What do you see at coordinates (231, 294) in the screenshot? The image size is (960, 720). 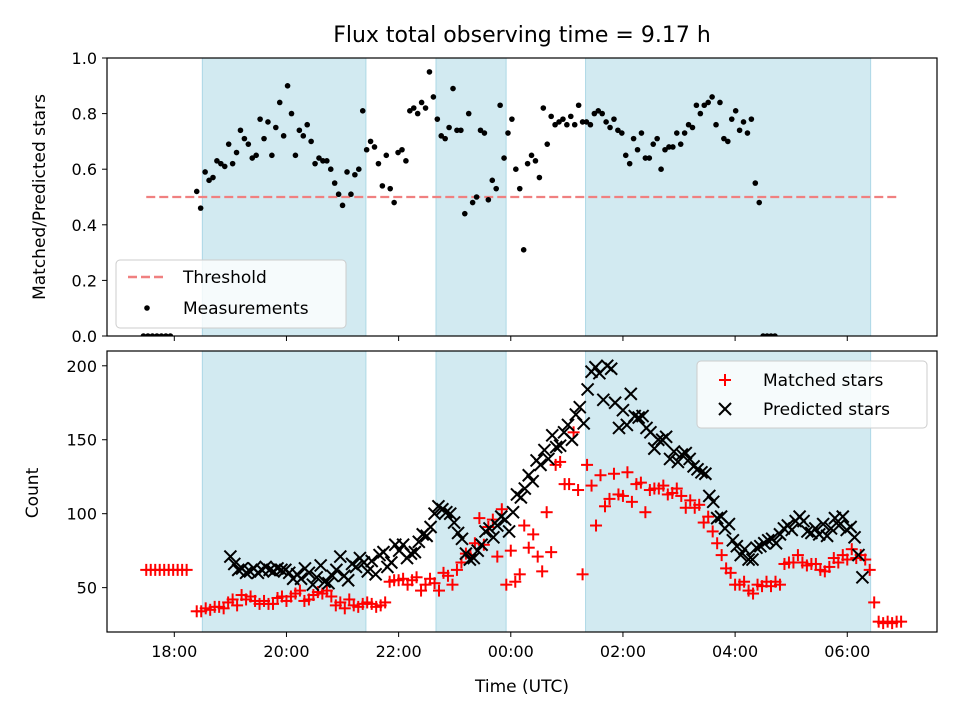 I see `top-legend-box` at bounding box center [231, 294].